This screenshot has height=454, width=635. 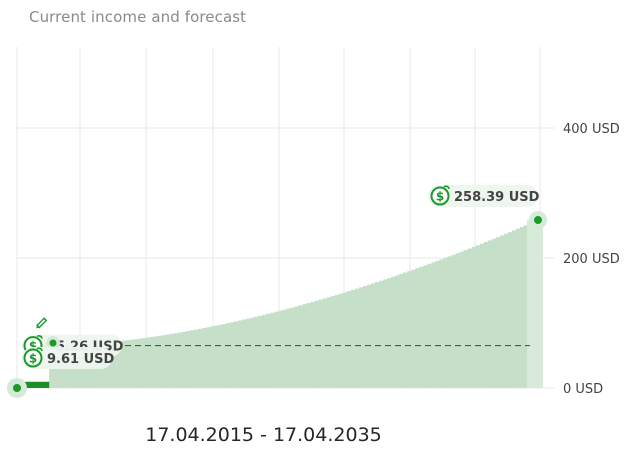 I want to click on y-axis-ticks: 0 USD 200 USD 400 USD, so click(x=591, y=259).